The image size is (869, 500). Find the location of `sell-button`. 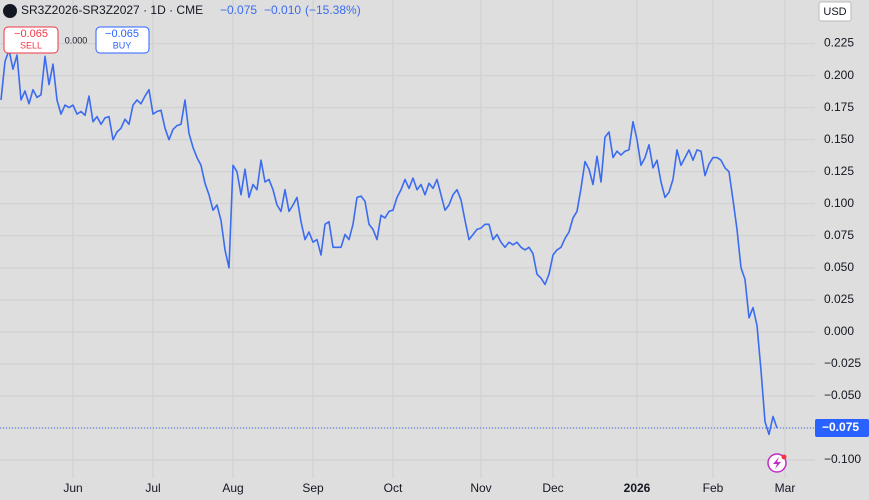

sell-button is located at coordinates (31, 40).